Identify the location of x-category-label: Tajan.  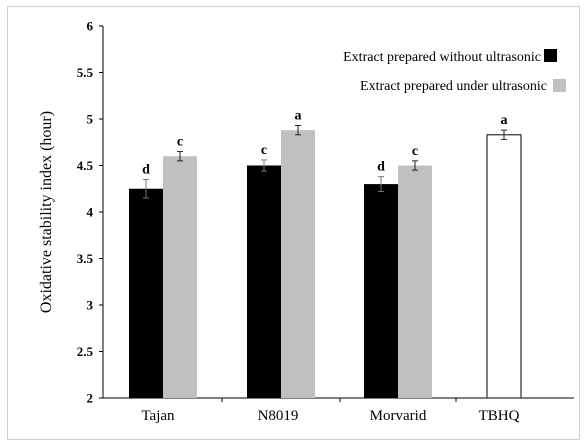
(158, 416).